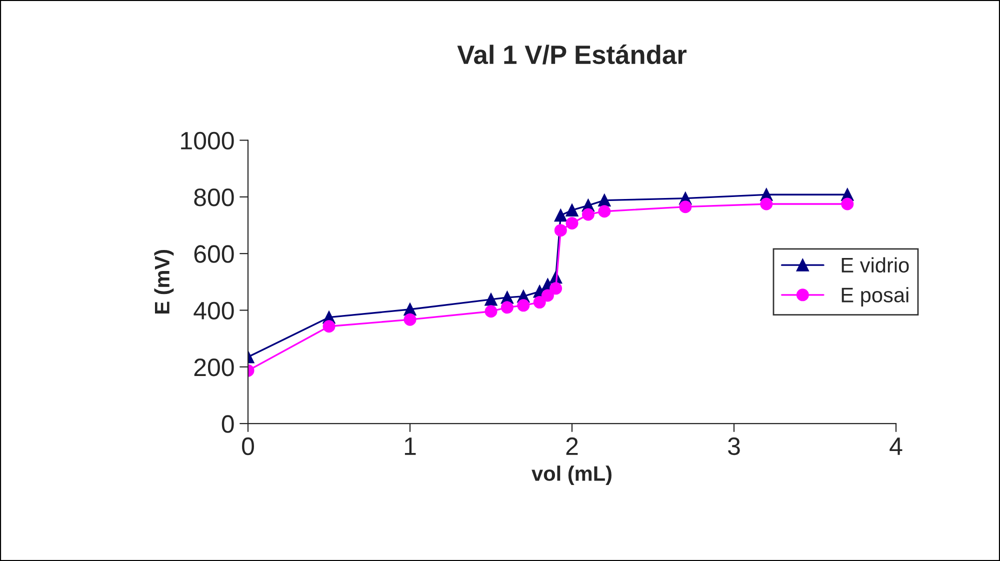  Describe the element at coordinates (228, 424) in the screenshot. I see `y-tick-label: 0` at that location.